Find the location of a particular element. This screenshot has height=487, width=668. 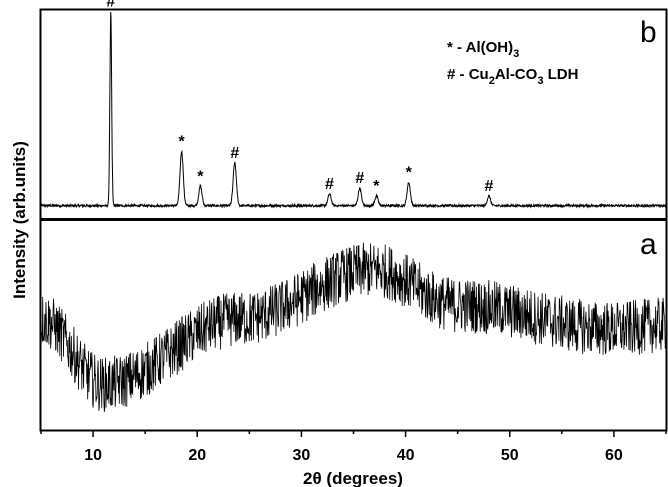

panel-label-a: a is located at coordinates (648, 244).